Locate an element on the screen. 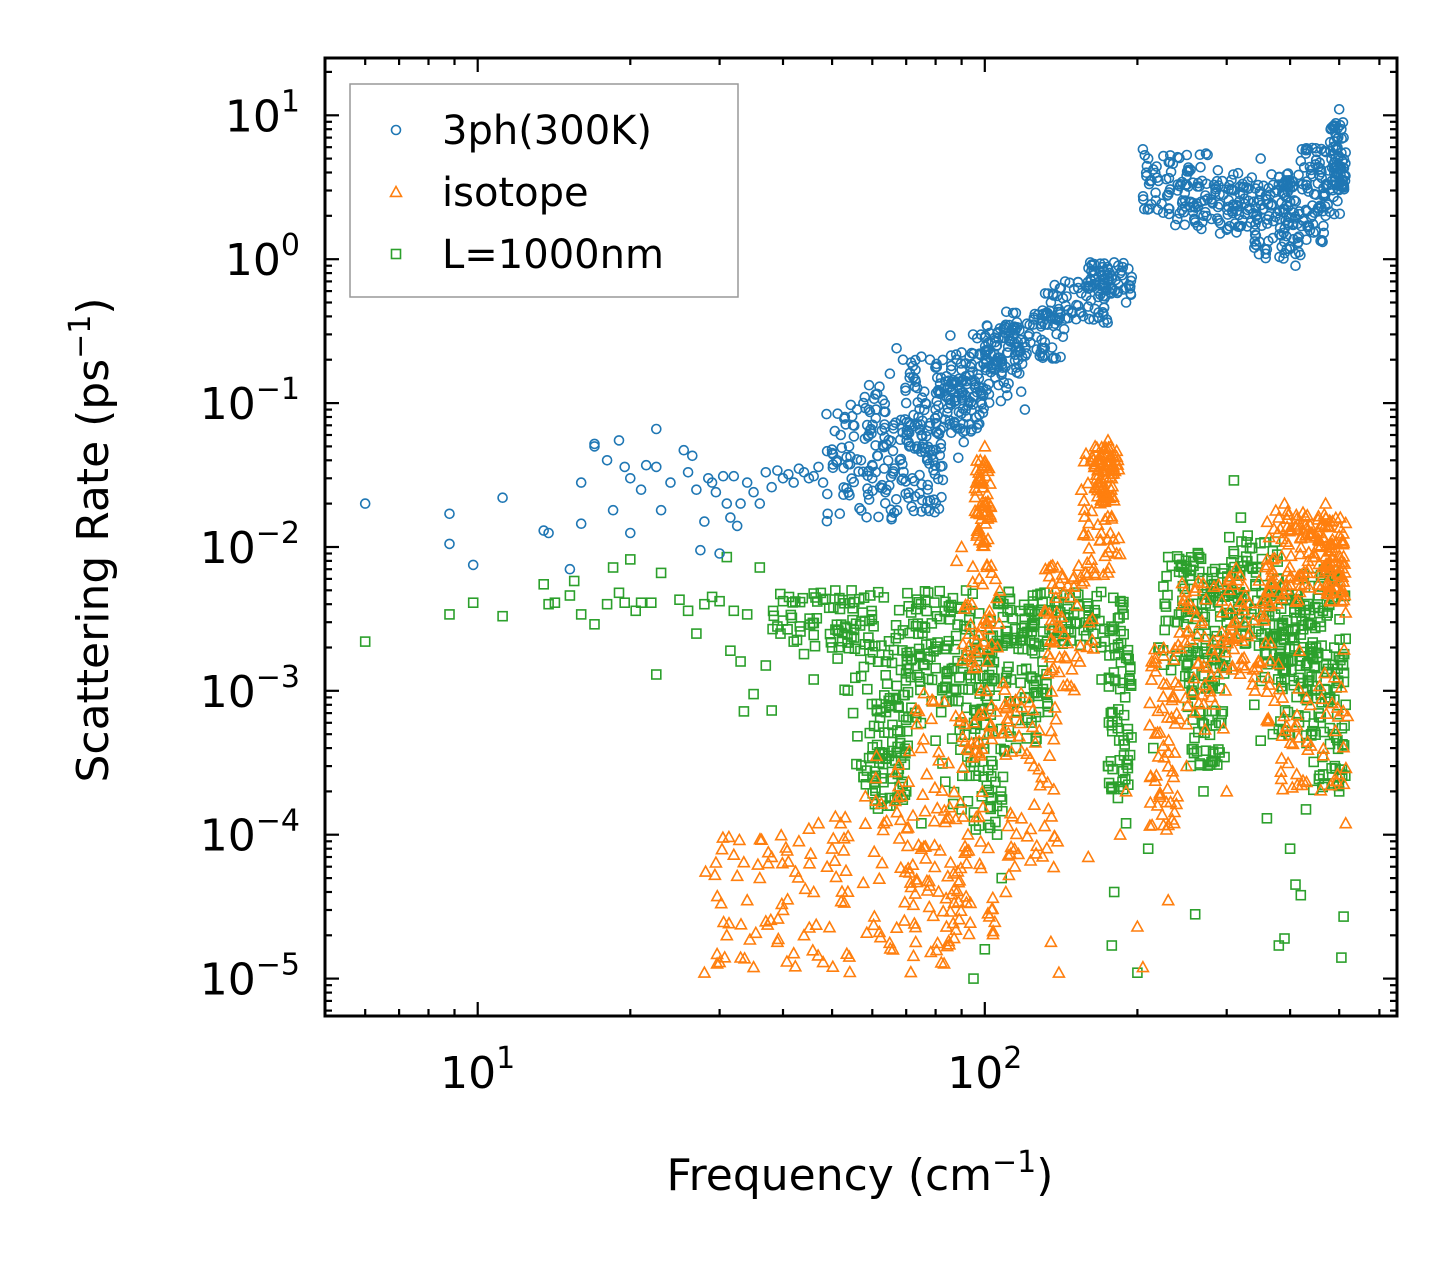 The width and height of the screenshot is (1455, 1265). y-axis-title: Scattering Rate (ps−1) is located at coordinates (91, 539).